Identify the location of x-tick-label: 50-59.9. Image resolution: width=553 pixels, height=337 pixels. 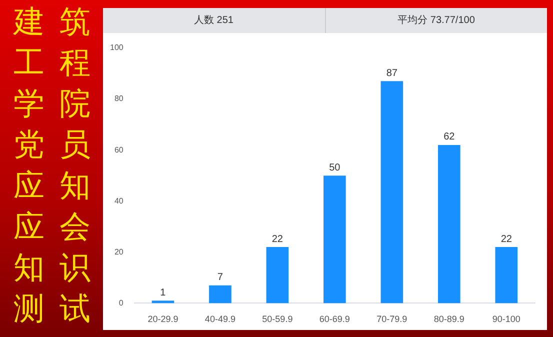
(277, 319).